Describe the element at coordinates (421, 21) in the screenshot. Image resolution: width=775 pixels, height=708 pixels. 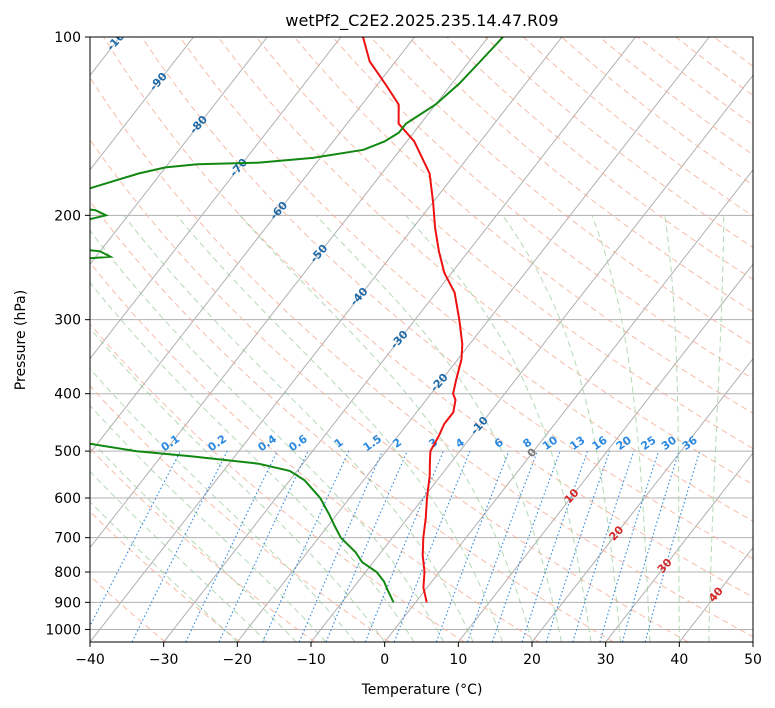
I see `chart-title: wetPf2_C2E2.2025.235.14.47.R09` at that location.